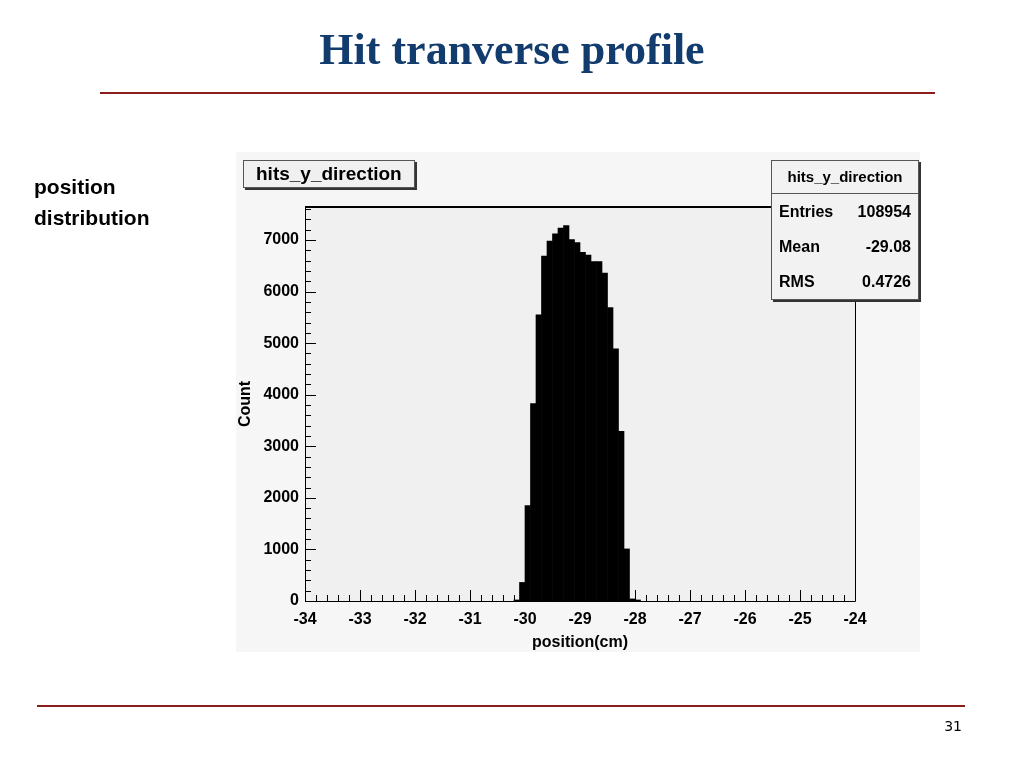 This screenshot has width=1024, height=768. Describe the element at coordinates (281, 342) in the screenshot. I see `y-tick-label: 5000` at that location.